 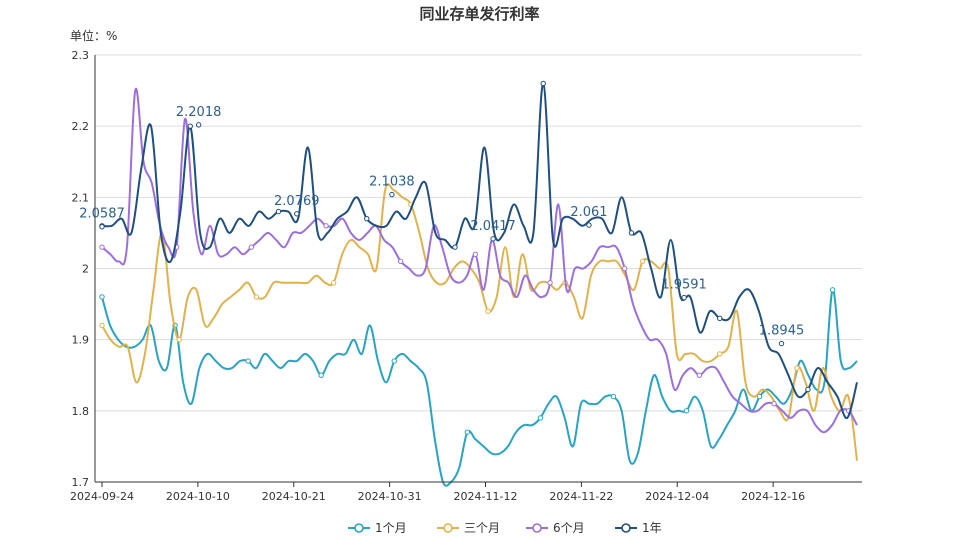 What do you see at coordinates (773, 496) in the screenshot?
I see `x-tick-label: 2024-12-16` at bounding box center [773, 496].